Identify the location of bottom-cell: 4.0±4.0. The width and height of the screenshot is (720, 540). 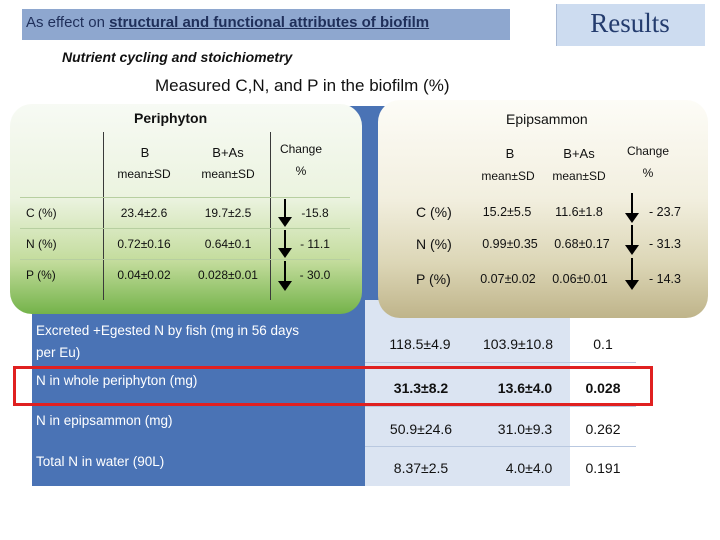
(529, 468).